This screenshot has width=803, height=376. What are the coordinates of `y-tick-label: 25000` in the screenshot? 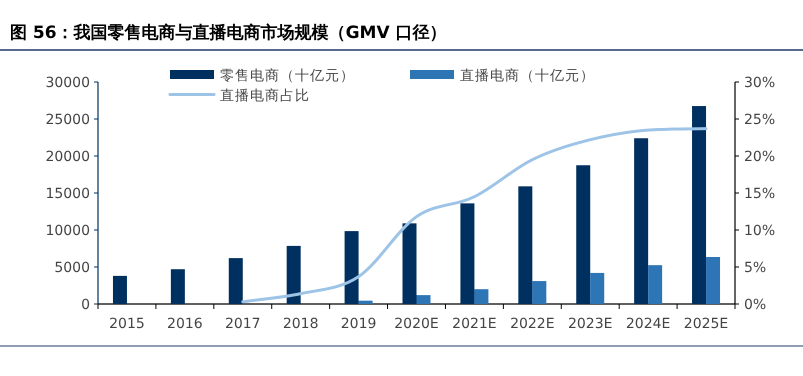 It's located at (67, 120).